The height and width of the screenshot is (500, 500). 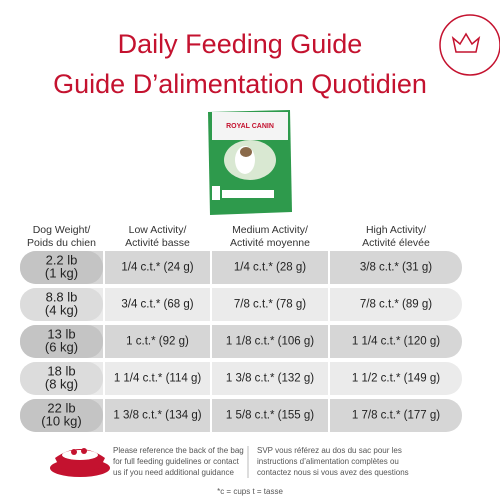 I want to click on feeding-amount: 1 1/4 c.t.* (120 g), so click(x=396, y=342).